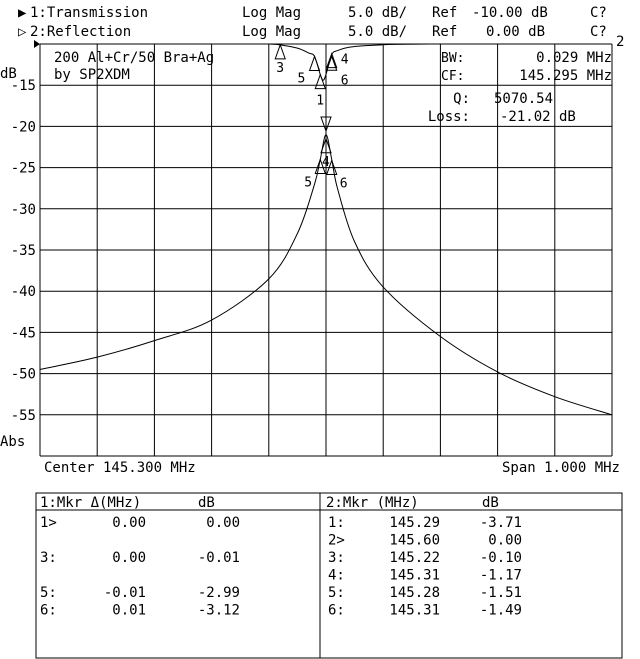 This screenshot has height=659, width=640. Describe the element at coordinates (280, 68) in the screenshot. I see `marker-label: 3` at that location.